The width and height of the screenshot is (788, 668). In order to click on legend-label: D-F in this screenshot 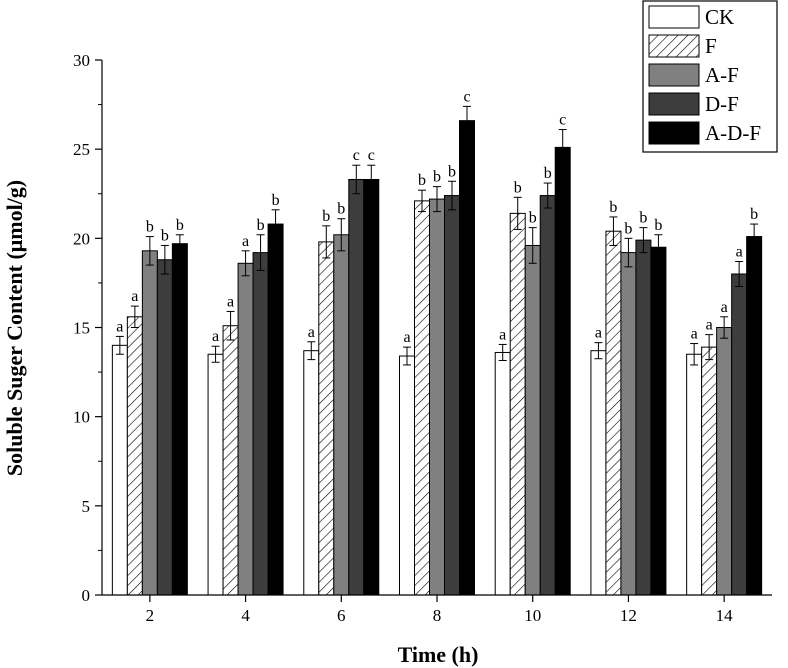, I will do `click(722, 104)`.